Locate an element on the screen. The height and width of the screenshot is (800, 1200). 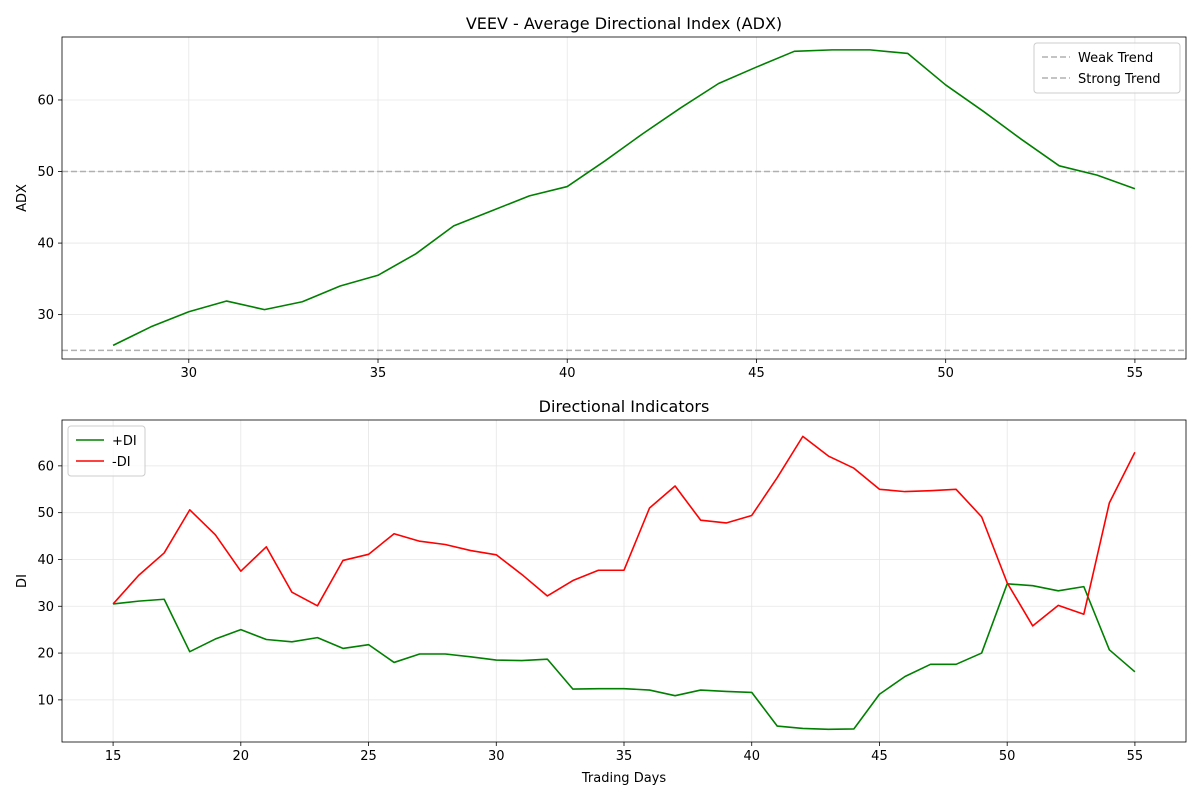
x-axis-label: Trading Days is located at coordinates (623, 778).